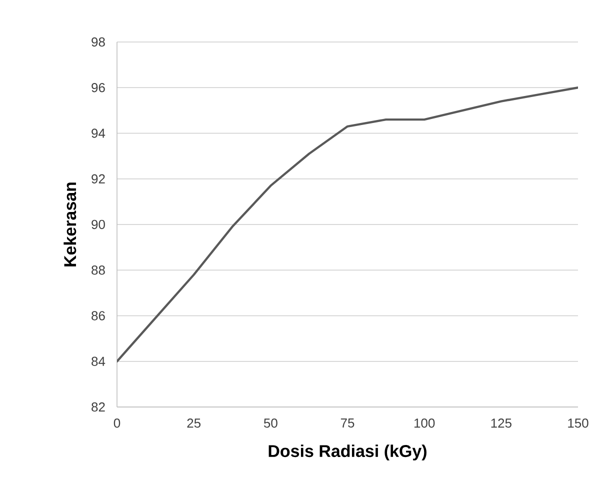  Describe the element at coordinates (98, 225) in the screenshot. I see `y-tick-label: 90` at that location.